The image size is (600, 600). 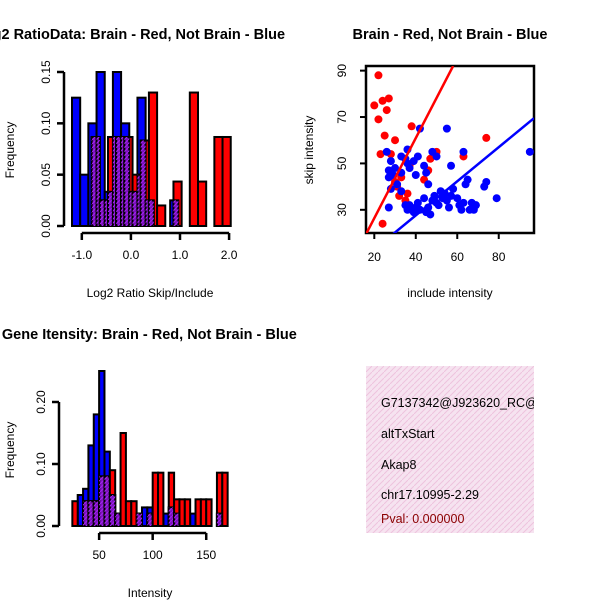 I want to click on scatter-fit-line-red, so click(x=410, y=149).